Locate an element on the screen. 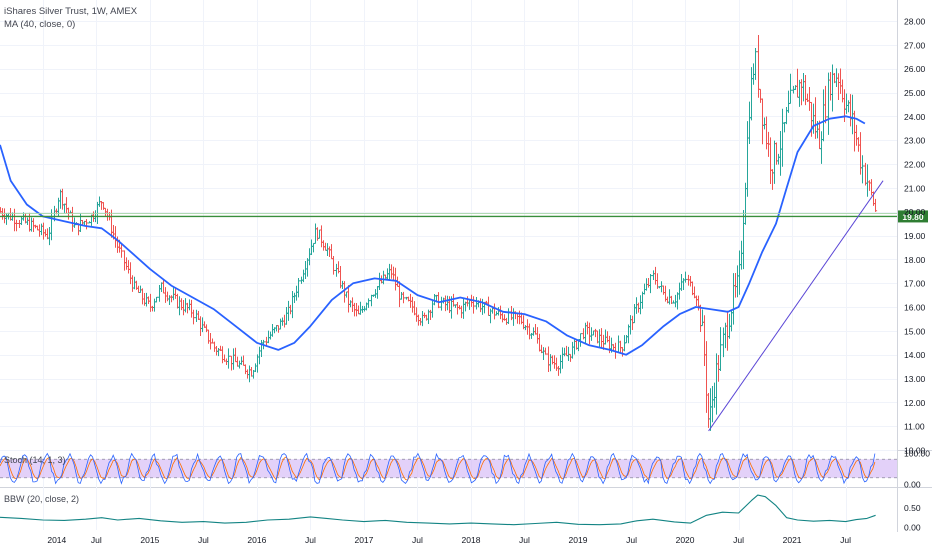 This screenshot has height=550, width=932. x-tick-label: 2017 is located at coordinates (363, 540).